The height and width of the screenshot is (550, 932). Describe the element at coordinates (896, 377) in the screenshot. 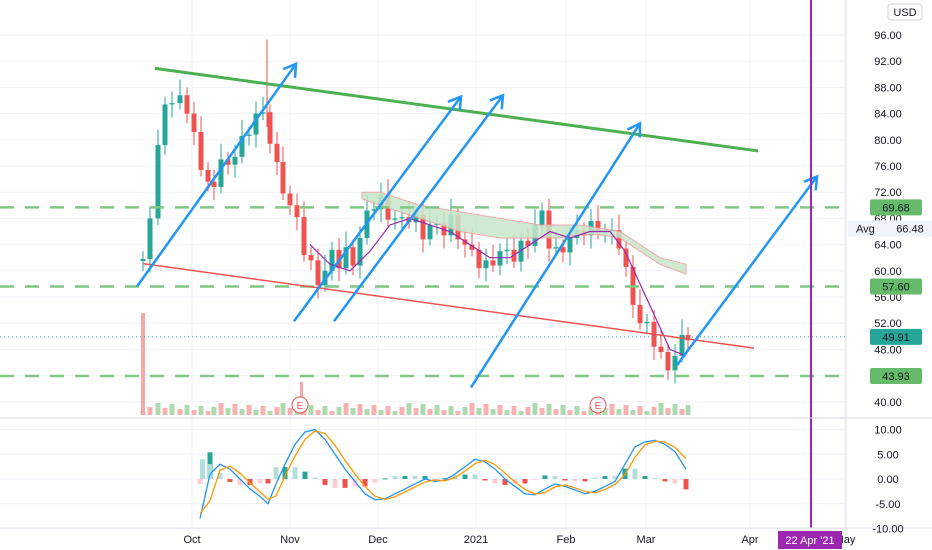

I see `price-label-value: 43.93` at that location.